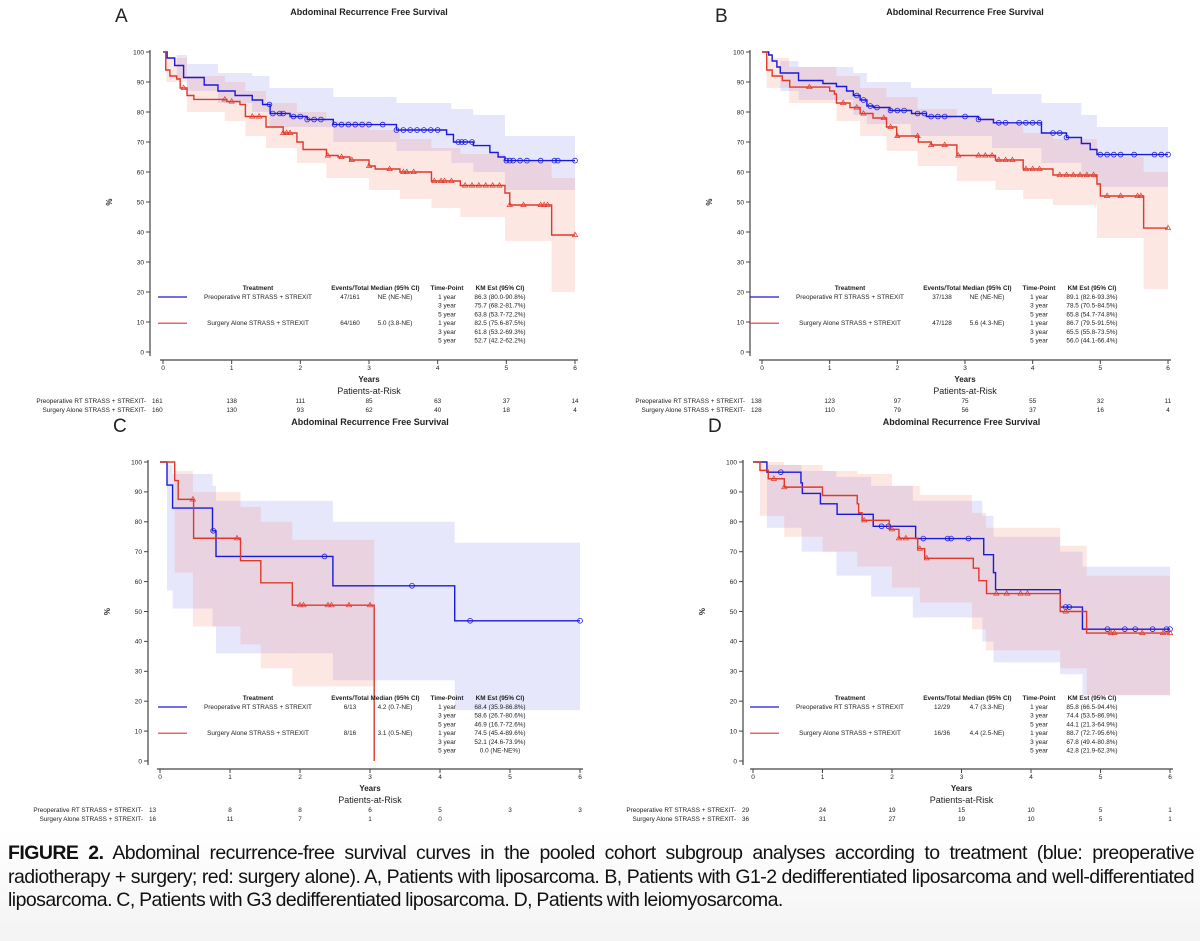  I want to click on at-risk-value: 85, so click(369, 401).